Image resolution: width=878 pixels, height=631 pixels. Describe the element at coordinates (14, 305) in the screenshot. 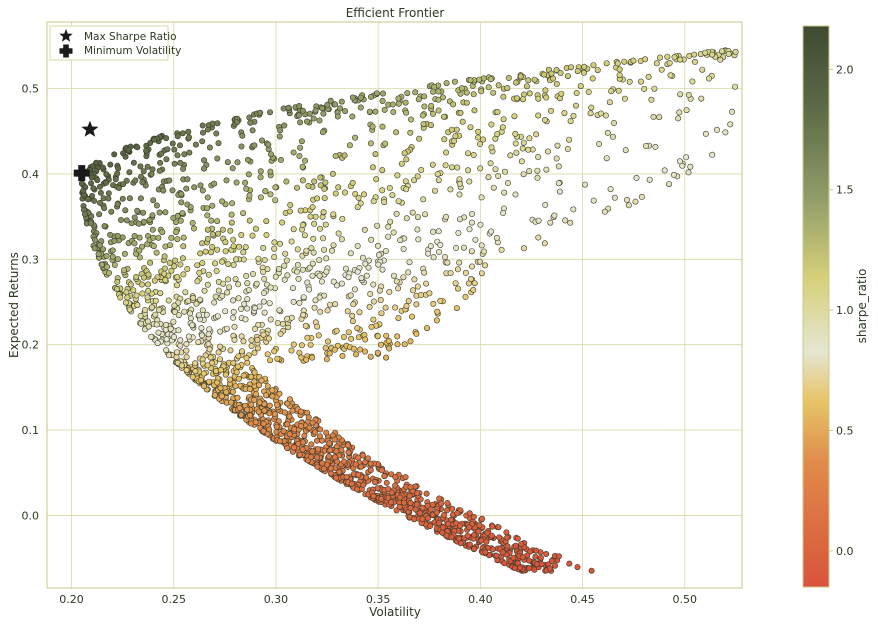

I see `y-axis-label: Expected Returns` at that location.